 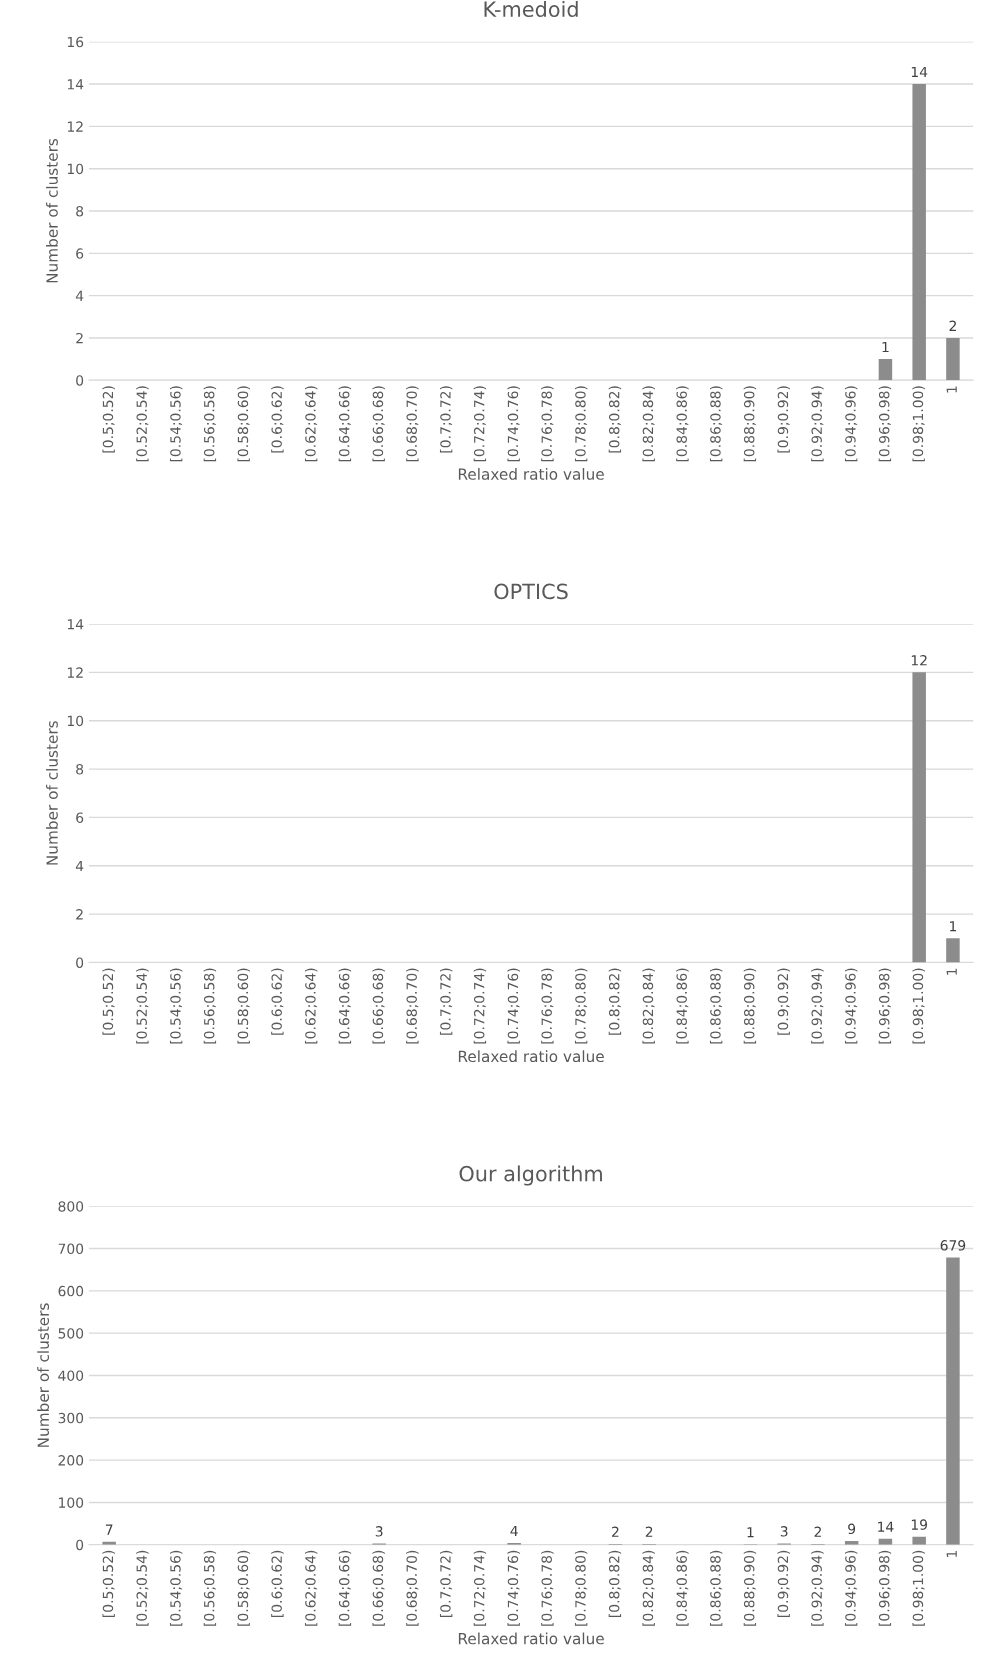 I want to click on data-label: 12, so click(x=919, y=660).